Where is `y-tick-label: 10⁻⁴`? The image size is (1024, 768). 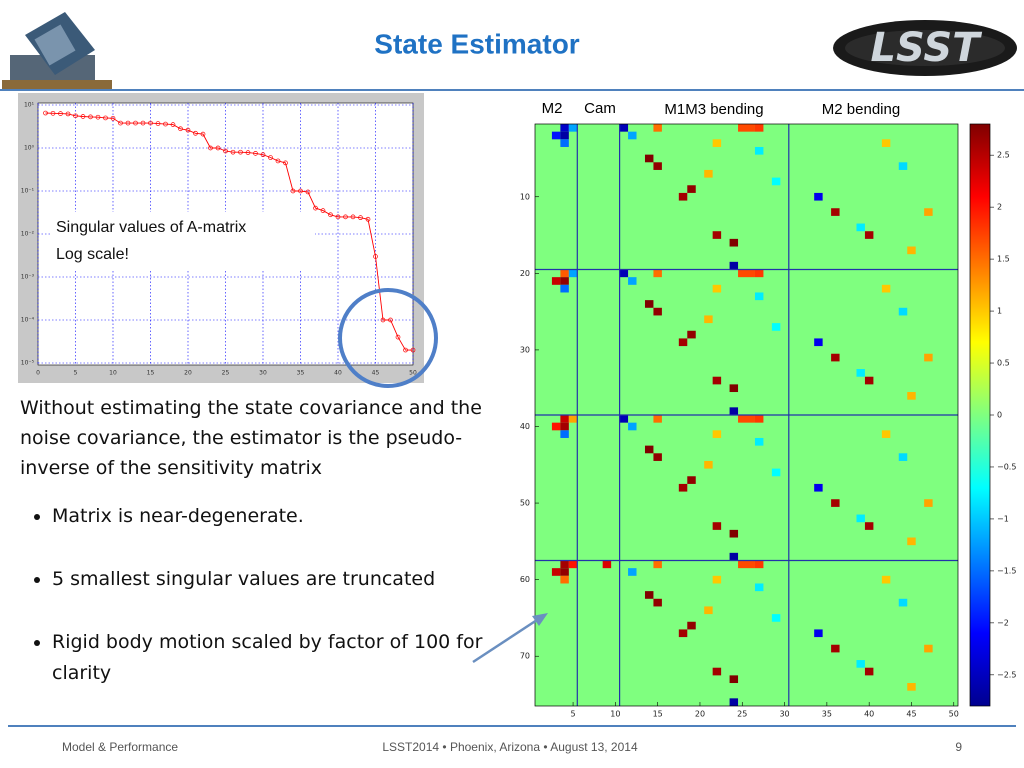
y-tick-label: 10⁻⁴ is located at coordinates (28, 320).